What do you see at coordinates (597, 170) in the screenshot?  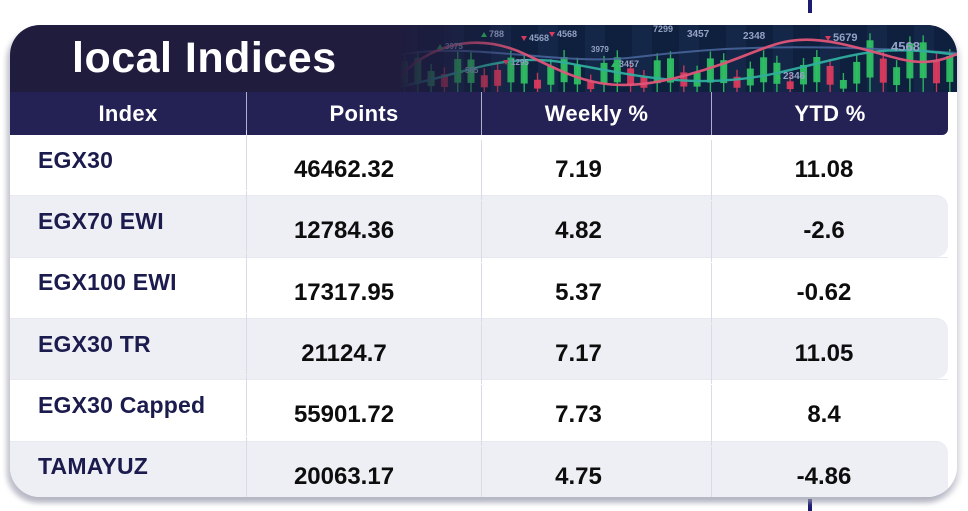 I see `weekly-pct-cell: 7.19` at bounding box center [597, 170].